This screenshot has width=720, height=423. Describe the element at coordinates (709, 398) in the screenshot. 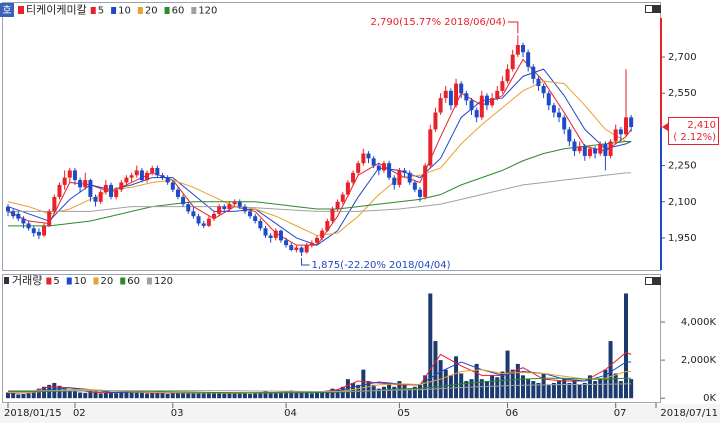

I see `y-tick-label: 0K` at that location.